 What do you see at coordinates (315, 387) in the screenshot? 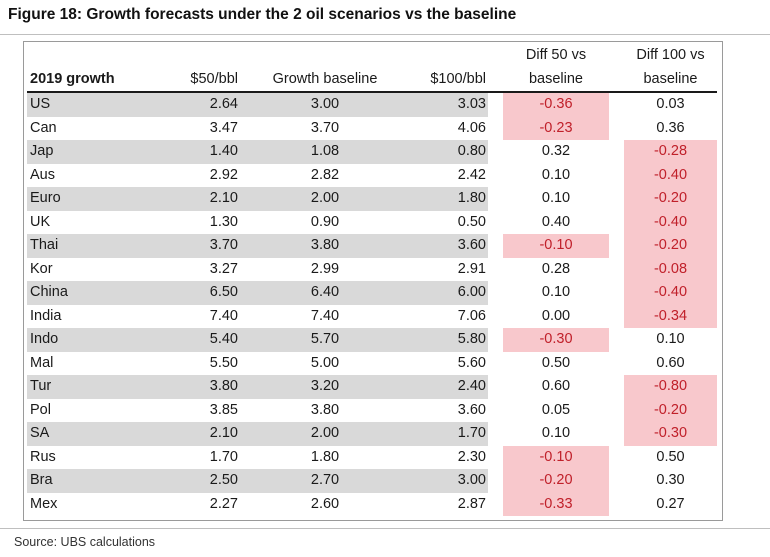
I see `value-baseline-cell: 3.20` at bounding box center [315, 387].